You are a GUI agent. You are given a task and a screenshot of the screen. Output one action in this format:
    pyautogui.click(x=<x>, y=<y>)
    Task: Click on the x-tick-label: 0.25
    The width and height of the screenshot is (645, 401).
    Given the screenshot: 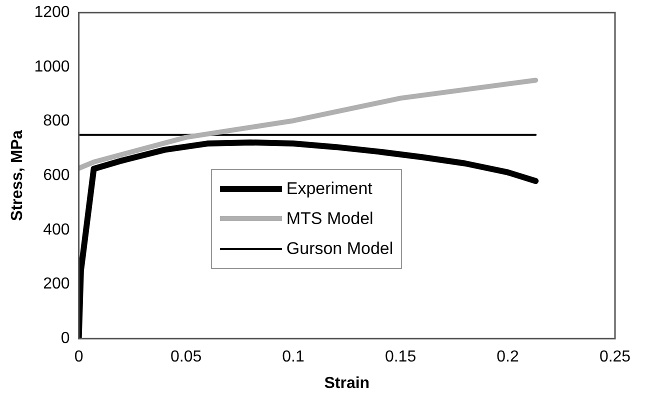 What is the action you would take?
    pyautogui.click(x=615, y=357)
    